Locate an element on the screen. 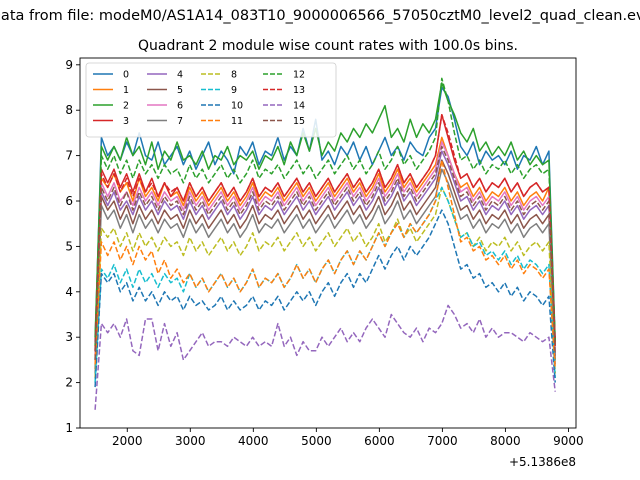 This screenshot has width=640, height=480. x-tick-label: 9000 is located at coordinates (568, 441).